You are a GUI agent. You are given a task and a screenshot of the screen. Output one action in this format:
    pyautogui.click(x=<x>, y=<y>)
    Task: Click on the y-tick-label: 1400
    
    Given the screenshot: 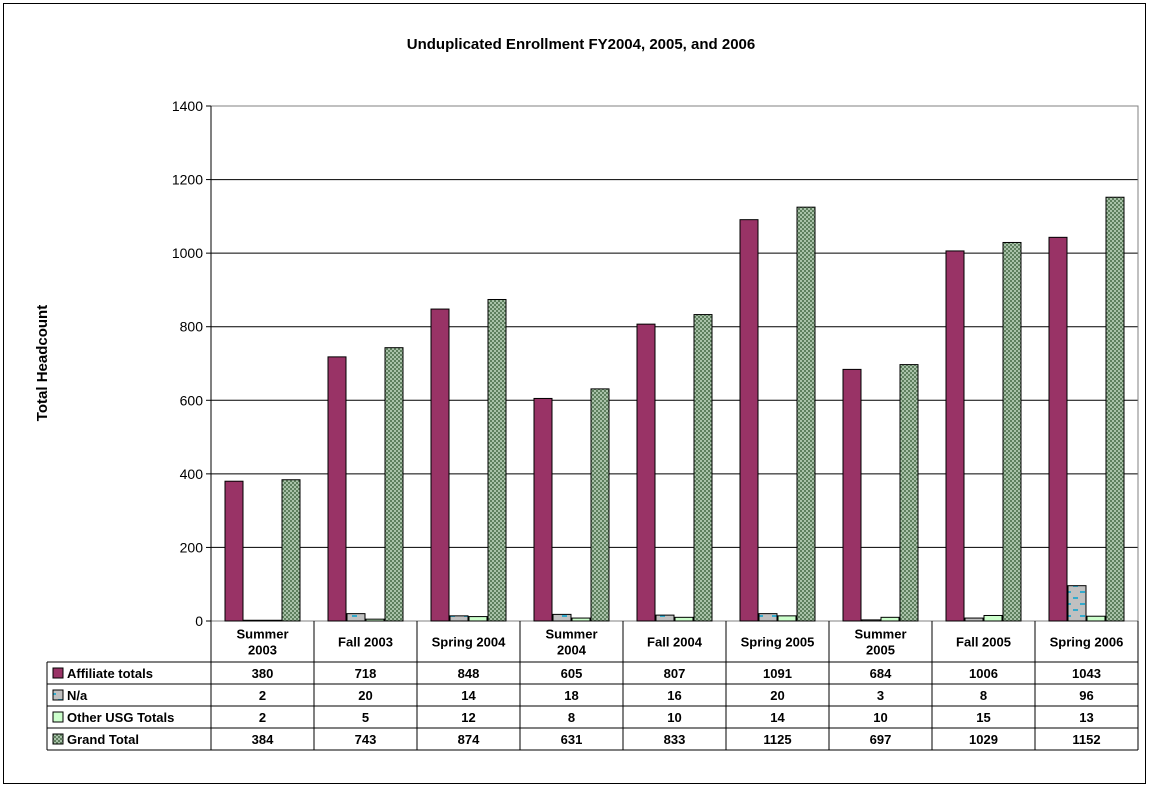 What is the action you would take?
    pyautogui.click(x=187, y=106)
    